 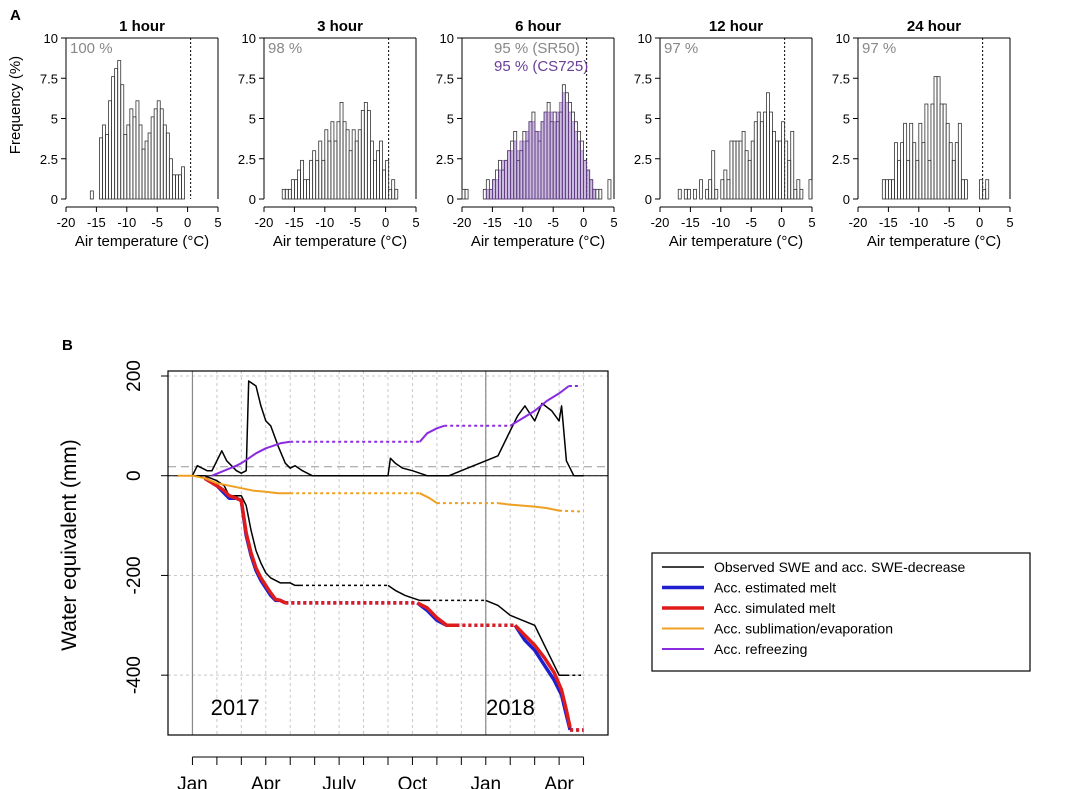 What do you see at coordinates (380, 493) in the screenshot?
I see `series-acc-sublimation-evaporation` at bounding box center [380, 493].